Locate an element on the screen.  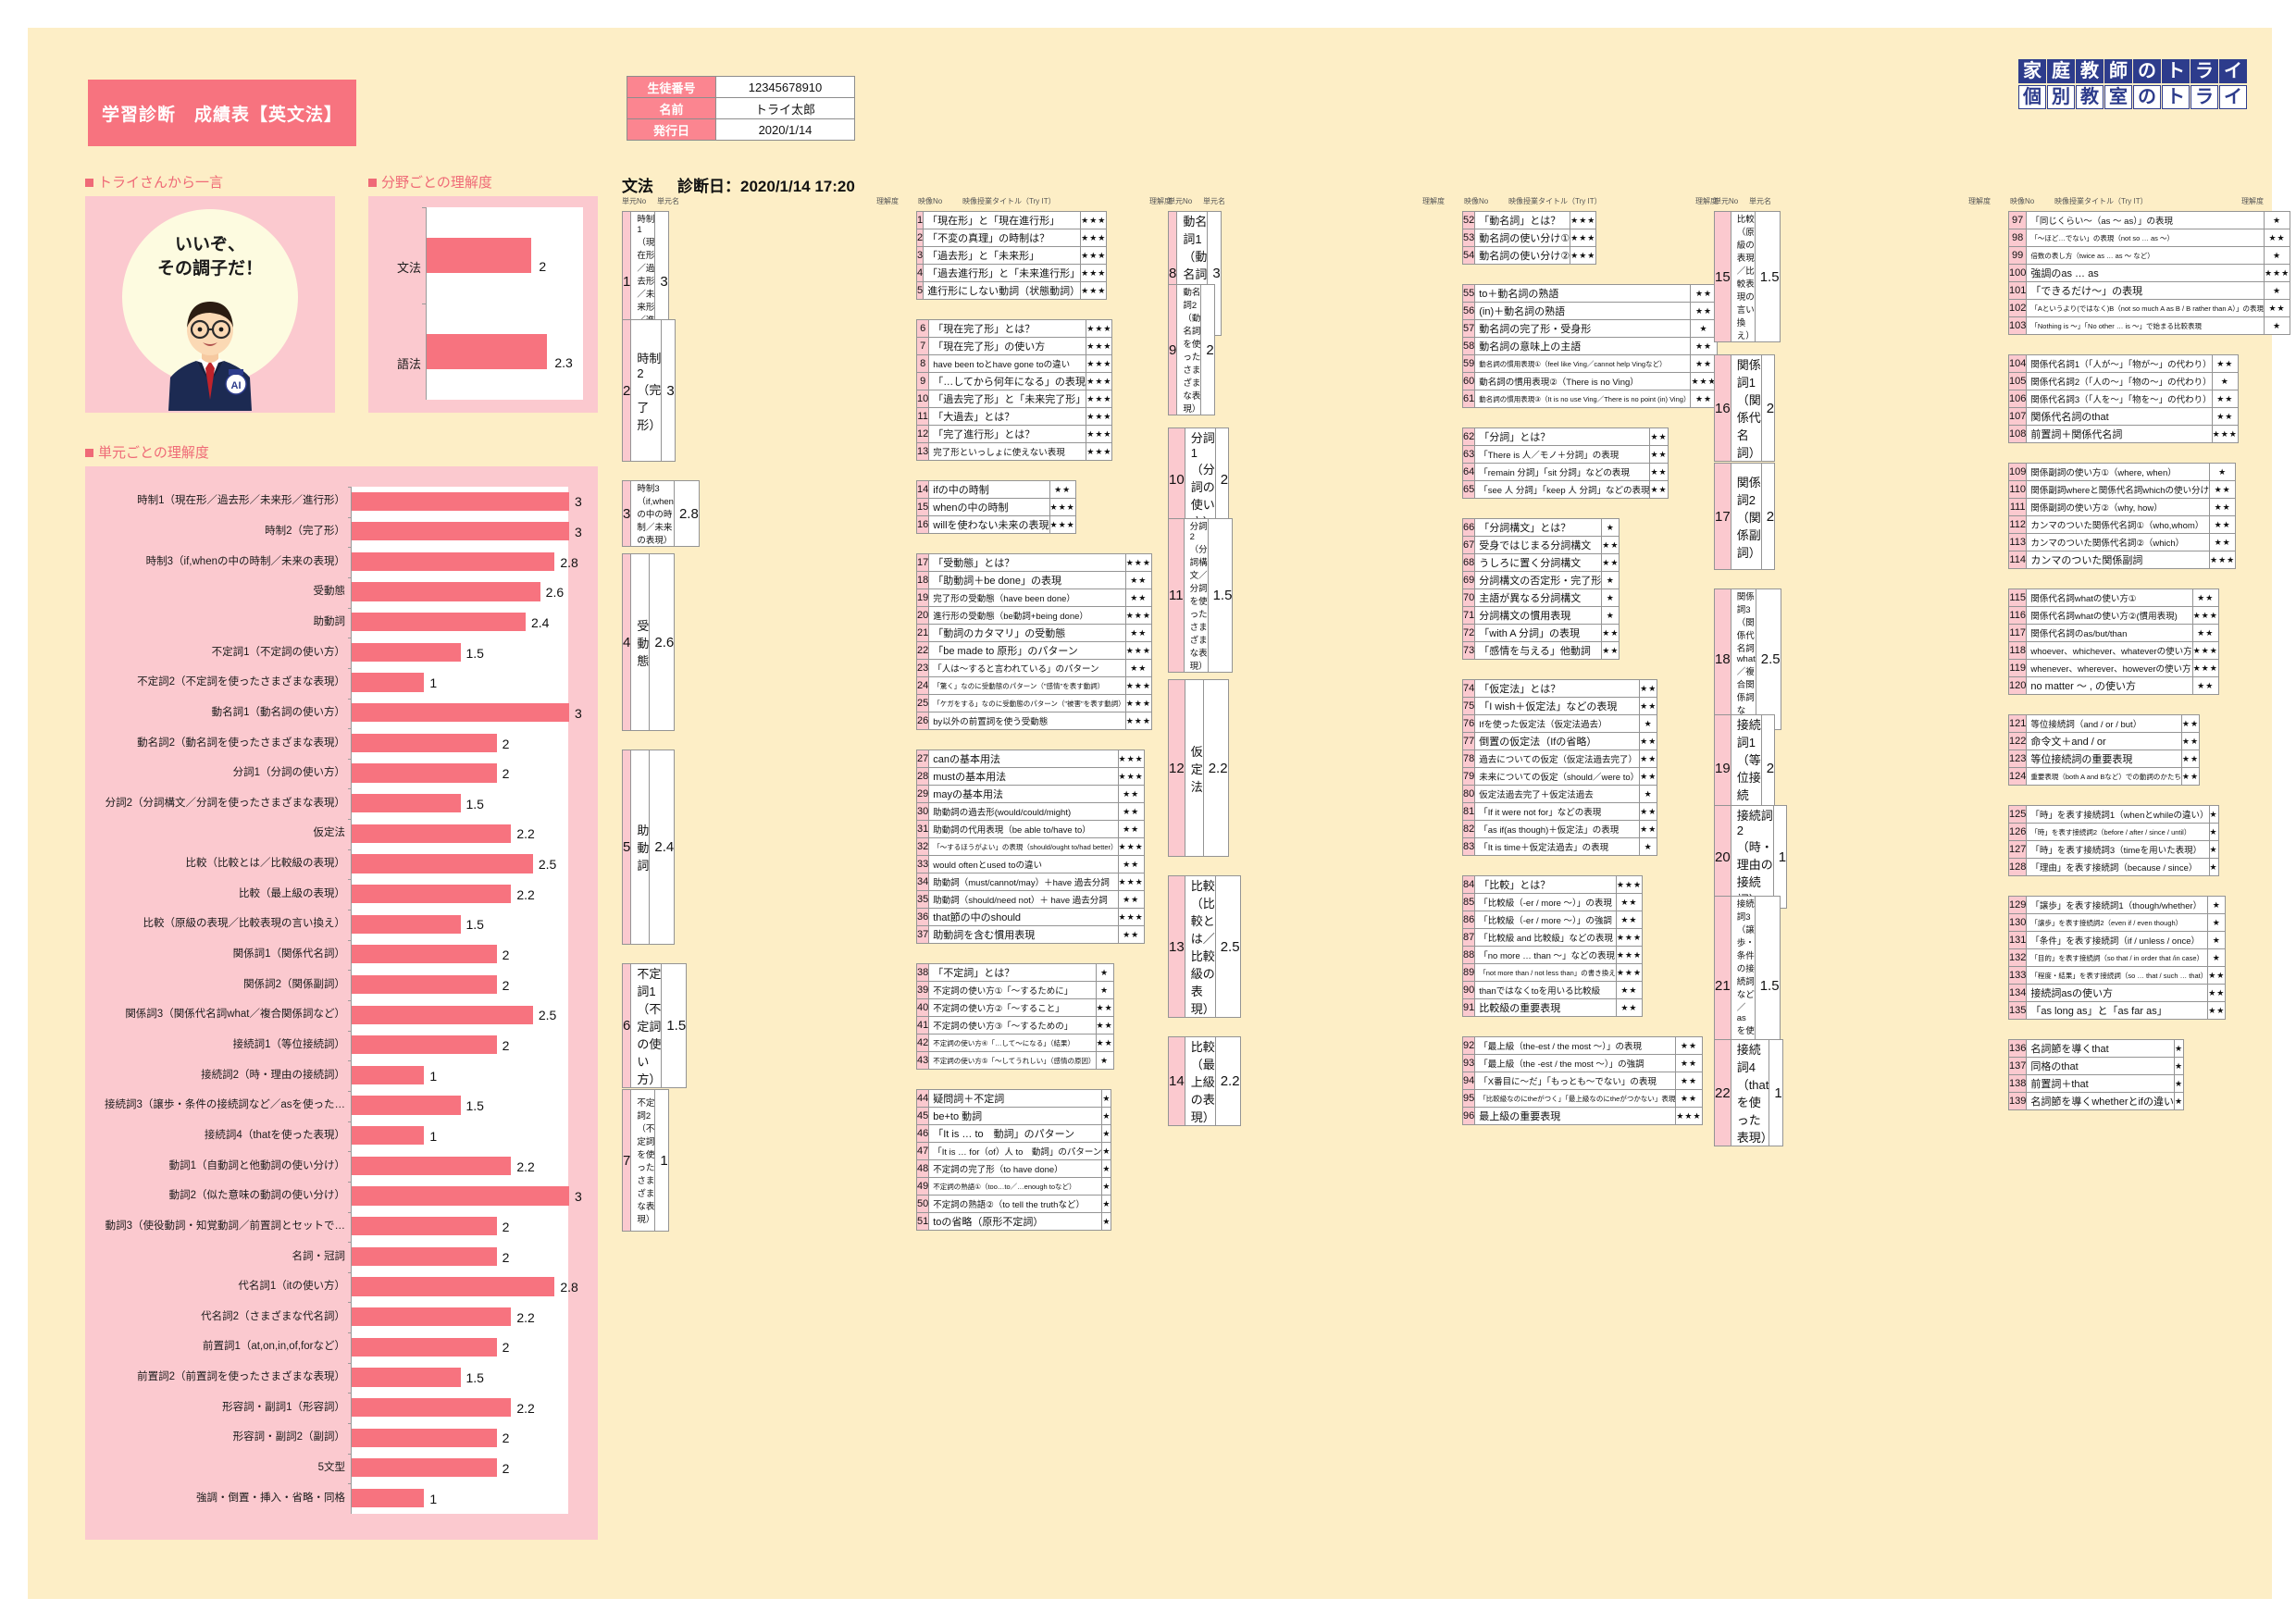
video-title-cell: 動名詞の使い分け② is located at coordinates (1523, 255).